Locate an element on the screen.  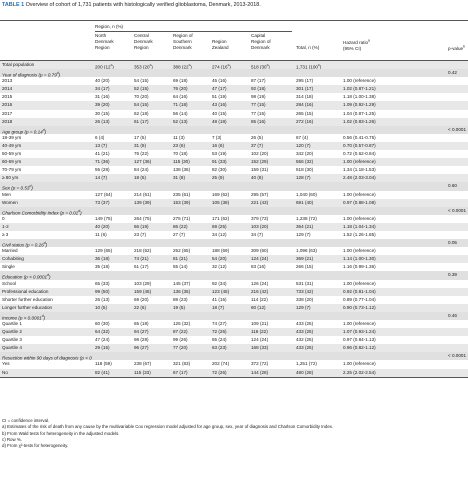
table-cell: 265 (15) is located at coordinates (305, 113).